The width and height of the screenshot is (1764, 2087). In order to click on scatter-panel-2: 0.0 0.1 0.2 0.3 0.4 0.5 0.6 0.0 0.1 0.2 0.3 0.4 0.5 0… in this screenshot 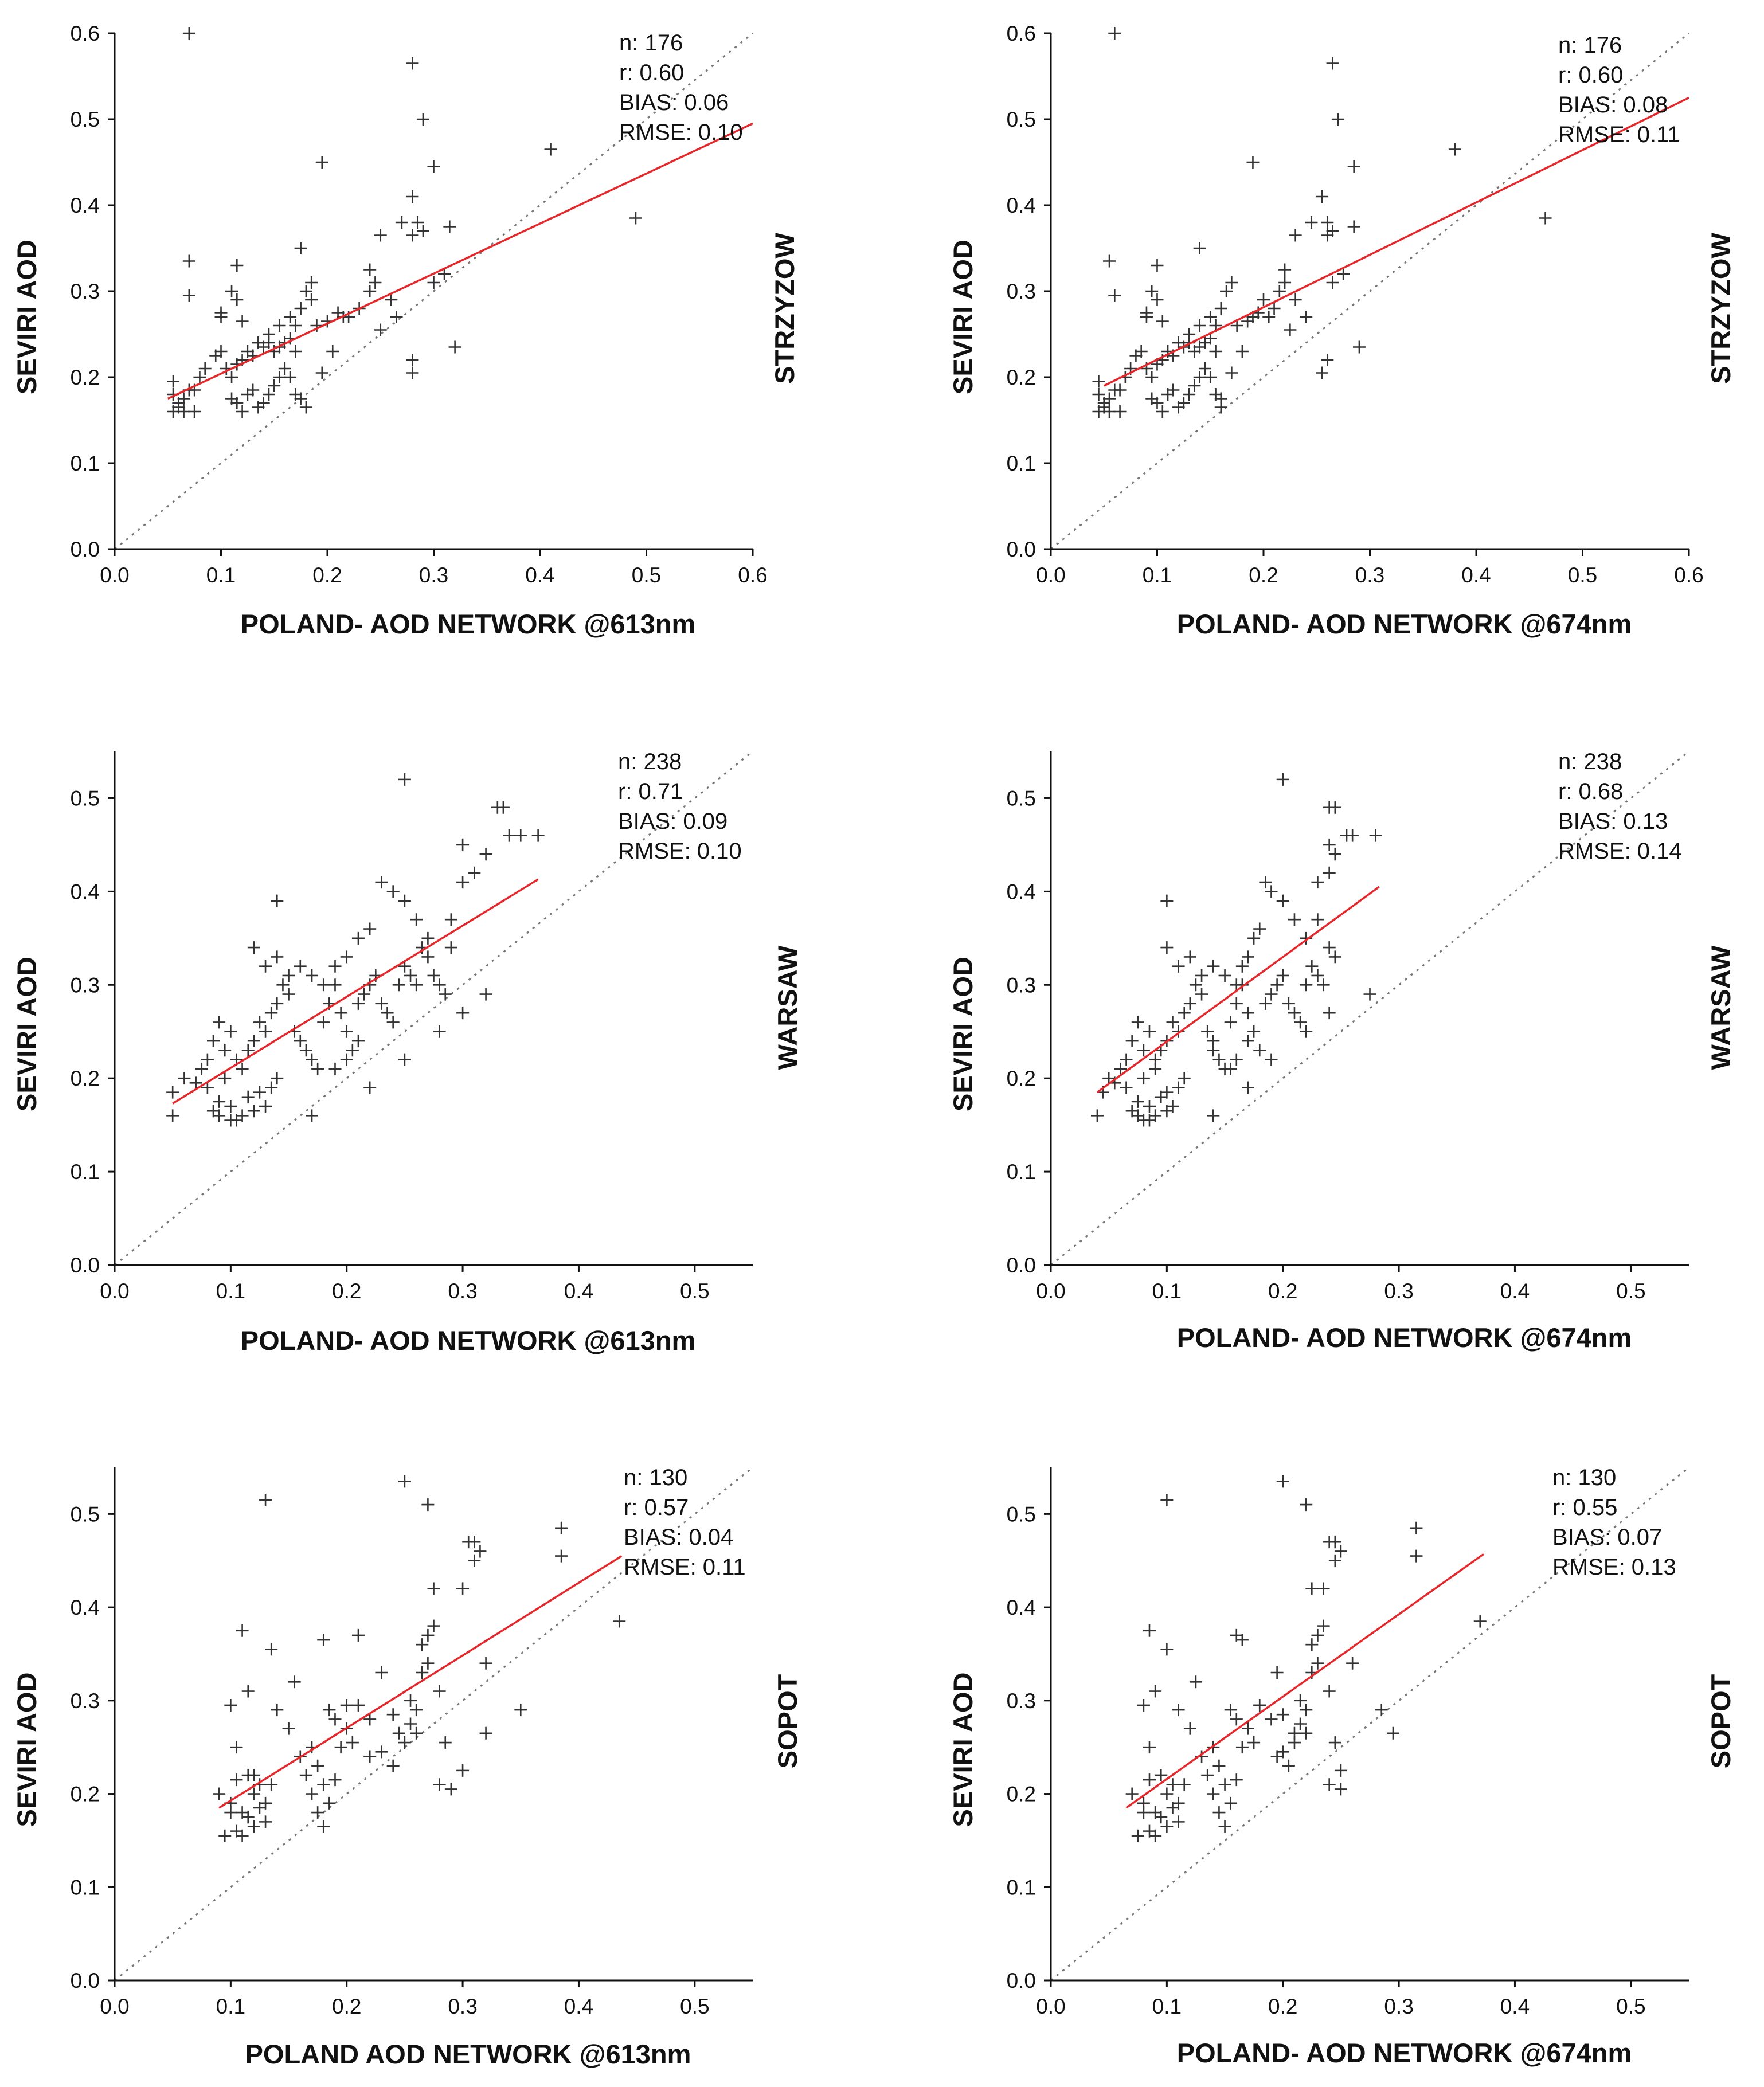, I will do `click(1342, 330)`.